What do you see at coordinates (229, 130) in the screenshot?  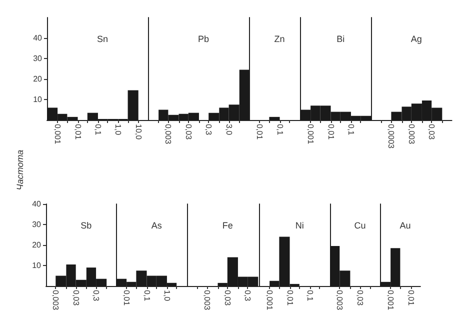 I see `x-tick-label: 3,0` at bounding box center [229, 130].